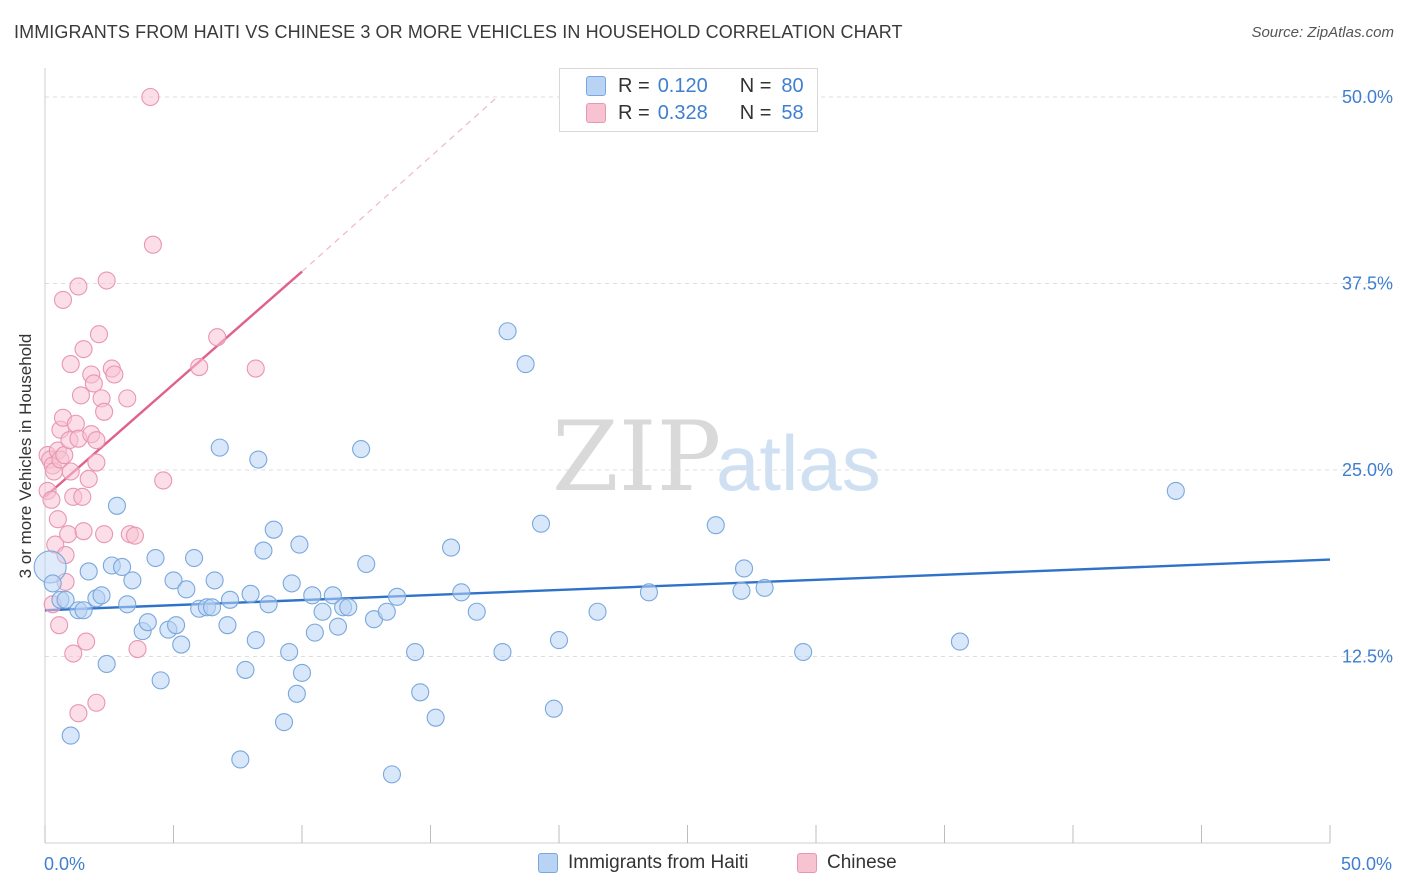 The height and width of the screenshot is (892, 1406). Describe the element at coordinates (847, 863) in the screenshot. I see `legend-item-chinese: Chinese` at that location.